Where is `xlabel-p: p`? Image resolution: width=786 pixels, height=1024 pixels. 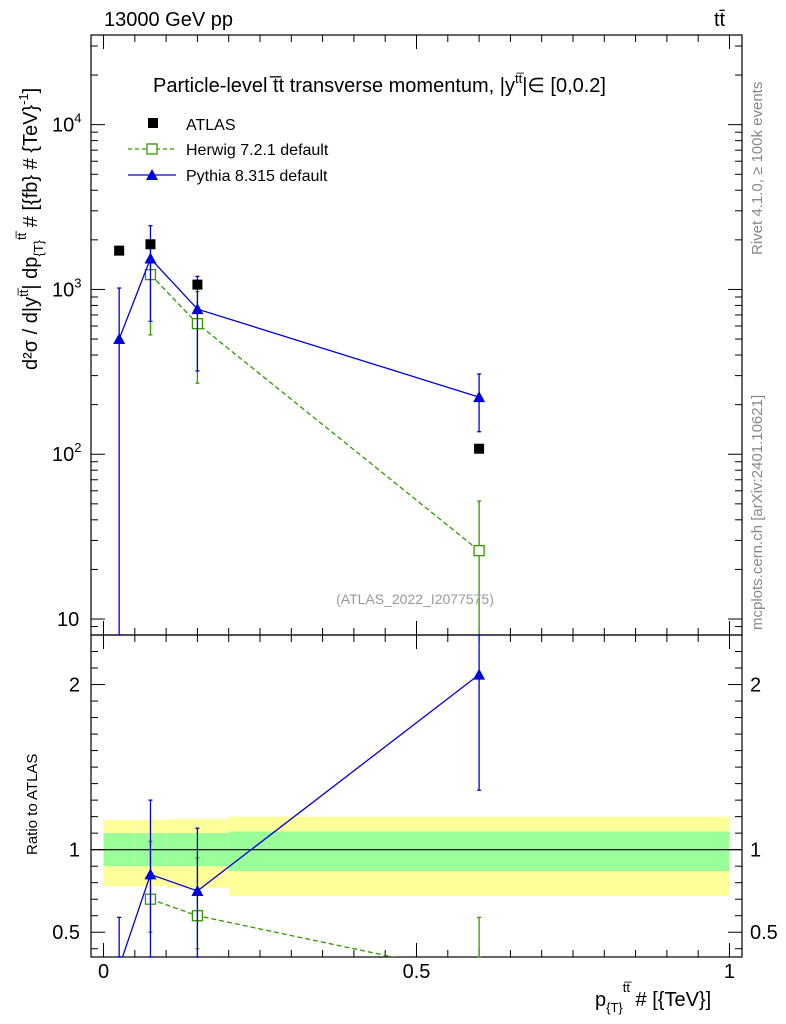 xlabel-p: p is located at coordinates (600, 1000).